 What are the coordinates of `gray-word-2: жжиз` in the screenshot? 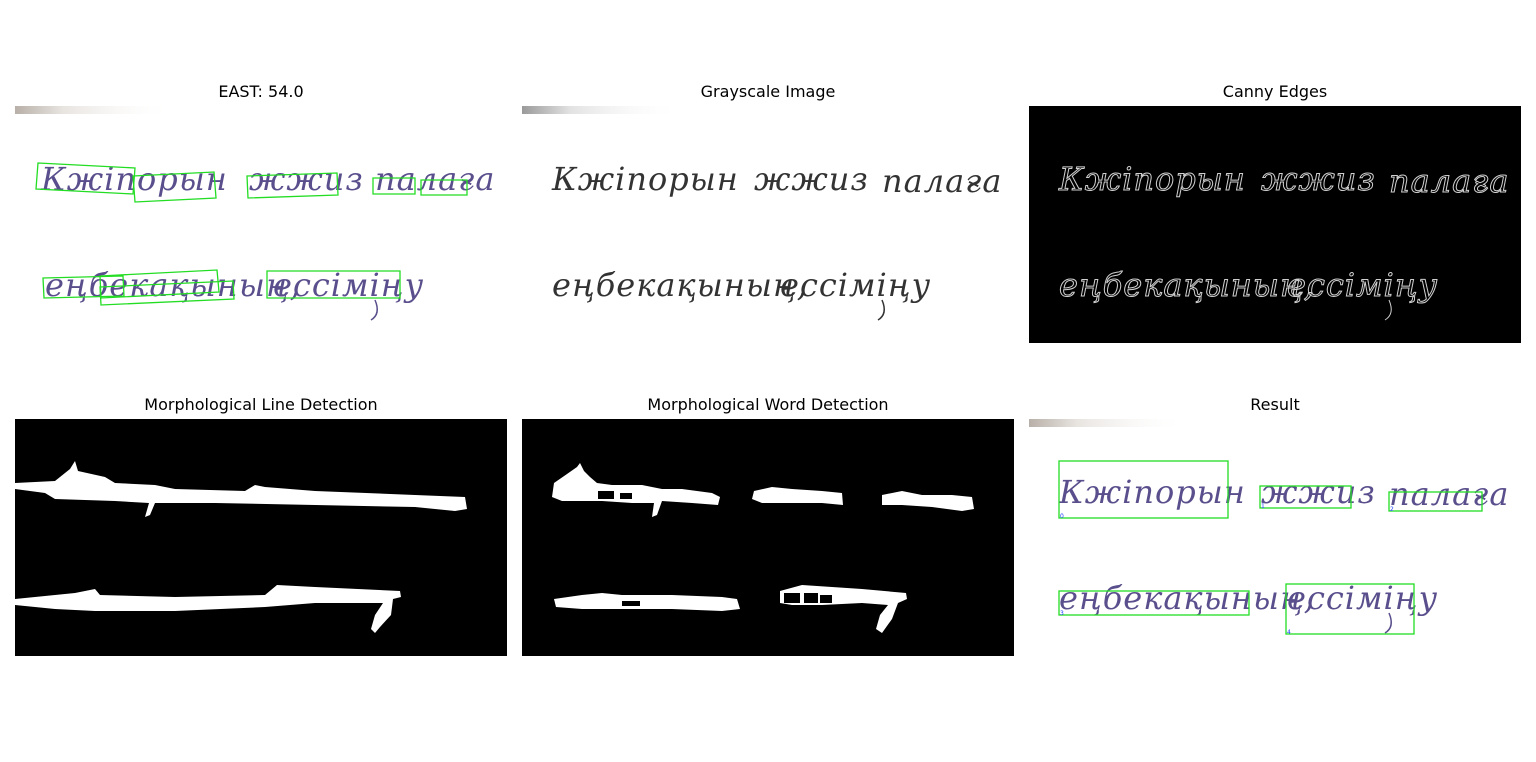 It's located at (811, 179).